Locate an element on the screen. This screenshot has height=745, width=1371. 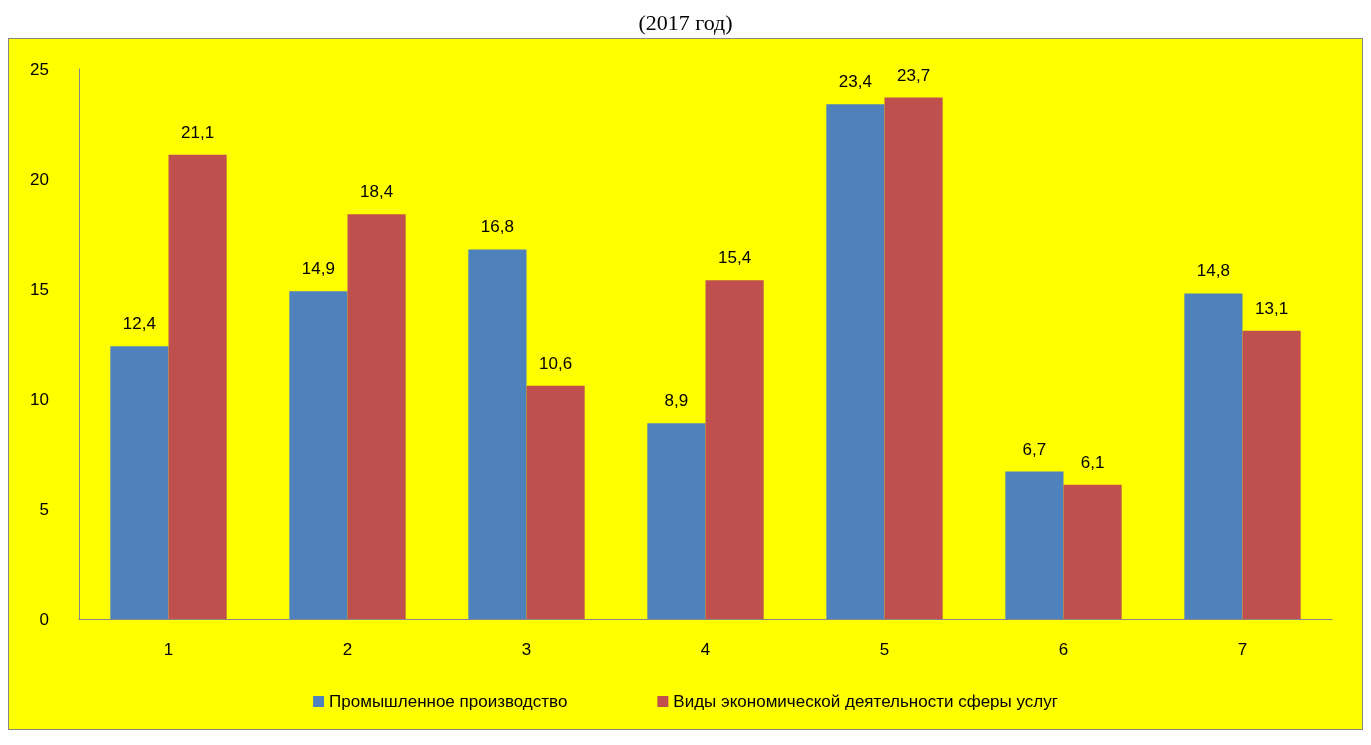
data-label: 15,4 is located at coordinates (735, 258).